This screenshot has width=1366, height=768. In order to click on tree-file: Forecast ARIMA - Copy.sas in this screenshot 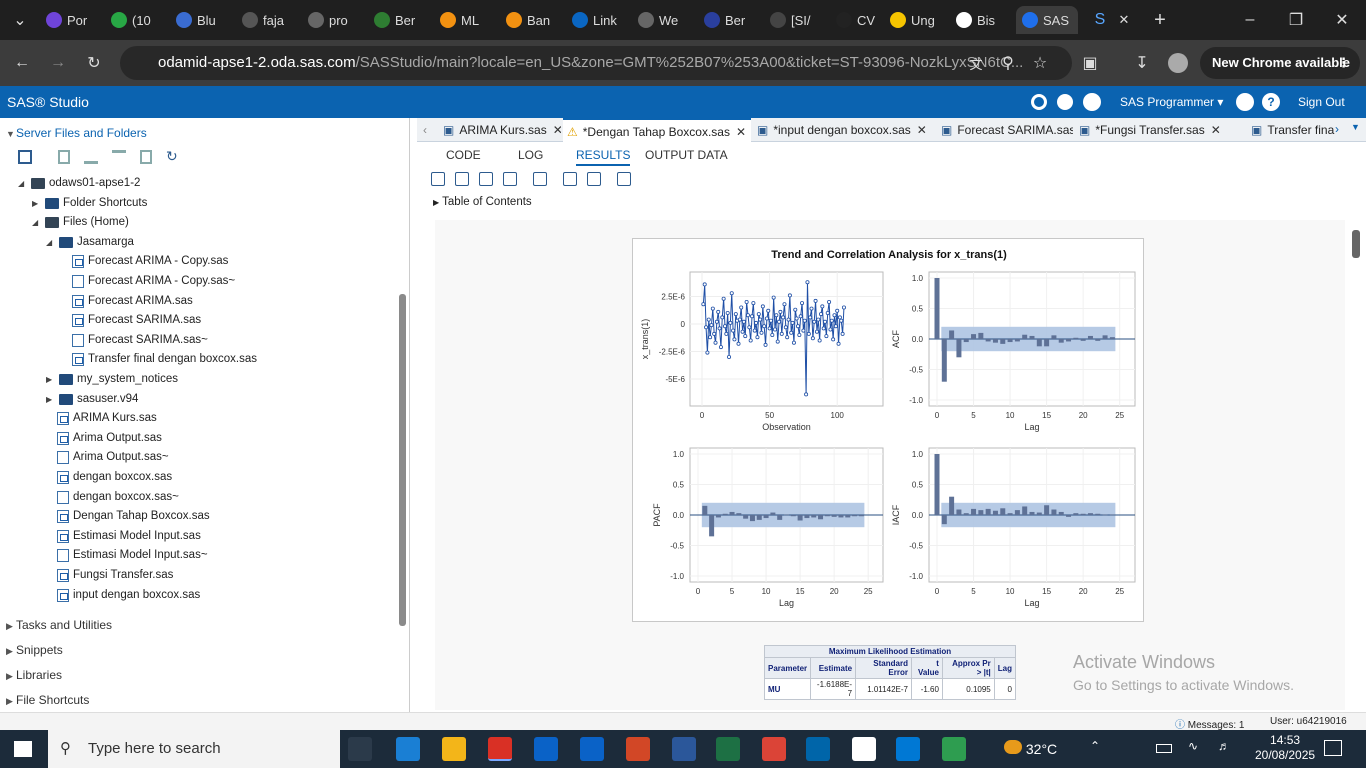, I will do `click(150, 261)`.